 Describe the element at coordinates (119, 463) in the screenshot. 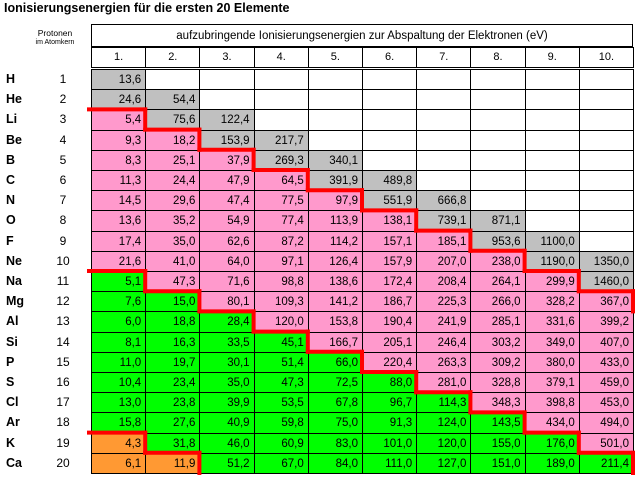

I see `energy-cell: 6,1` at that location.